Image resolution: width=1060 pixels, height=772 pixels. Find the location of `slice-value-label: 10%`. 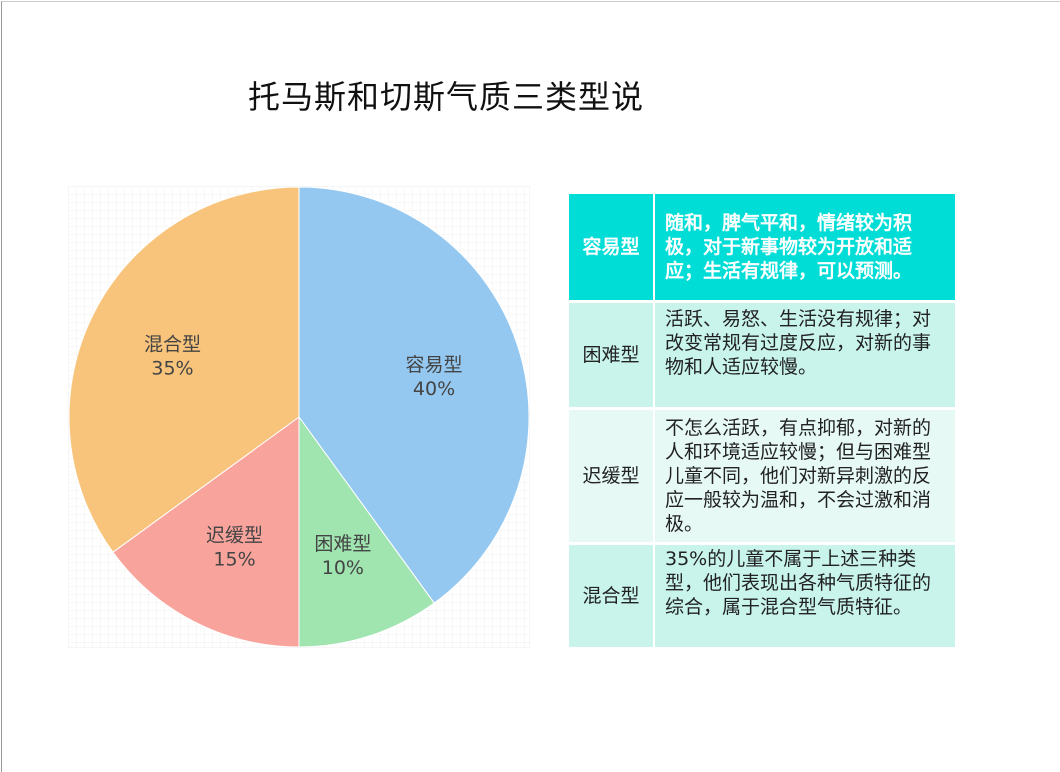

slice-value-label: 10% is located at coordinates (343, 568).